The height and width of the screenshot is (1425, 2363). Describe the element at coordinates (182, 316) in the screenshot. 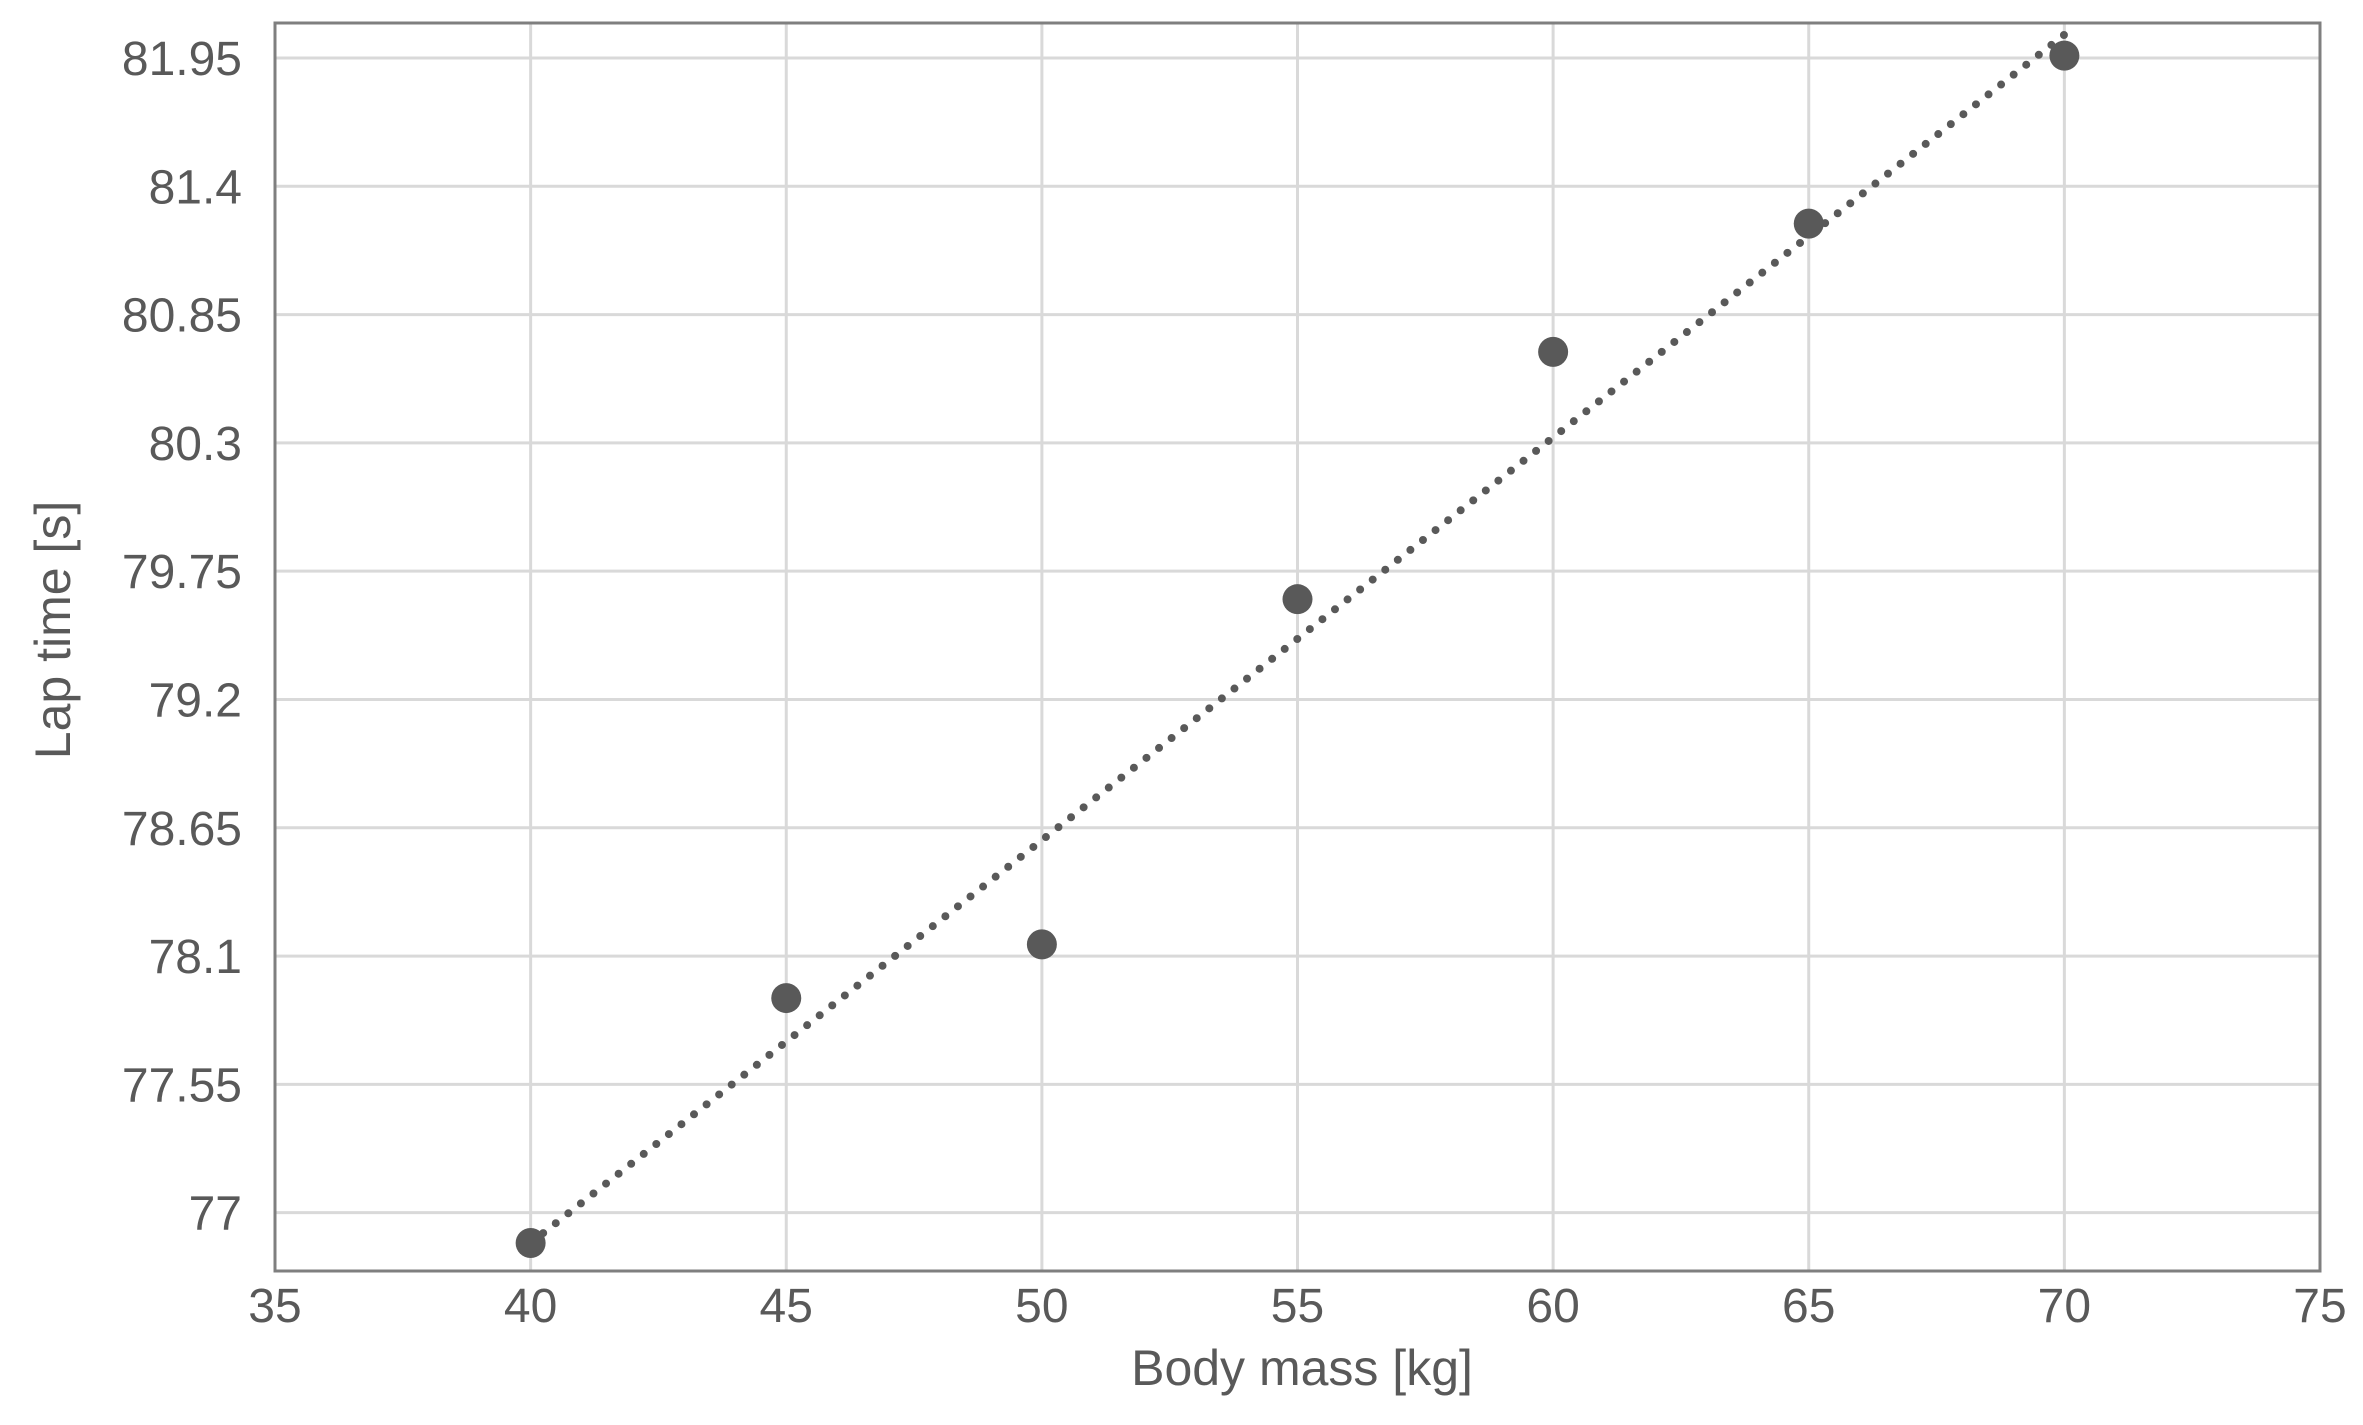

I see `y-tick-label: 80.85` at that location.